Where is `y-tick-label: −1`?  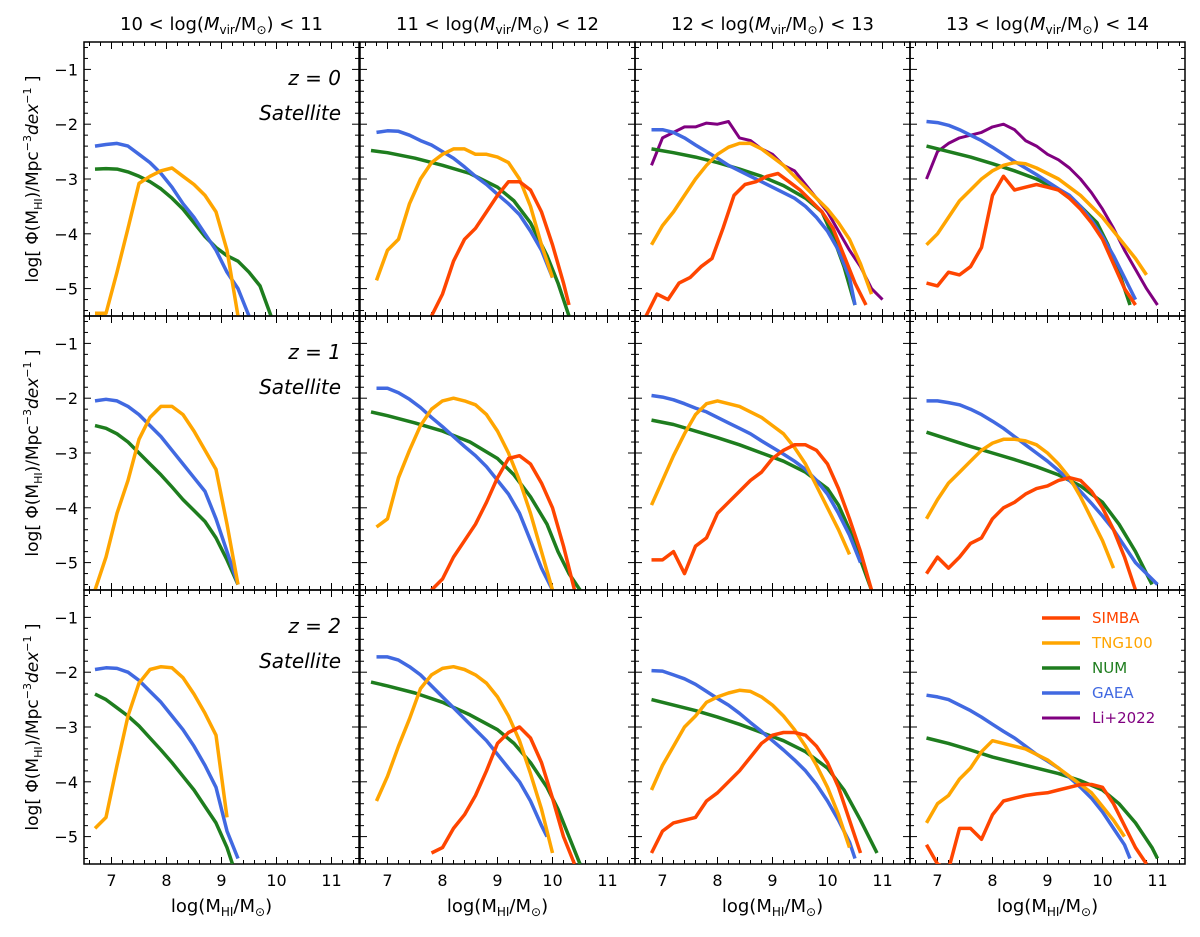
y-tick-label: −1 is located at coordinates (66, 617).